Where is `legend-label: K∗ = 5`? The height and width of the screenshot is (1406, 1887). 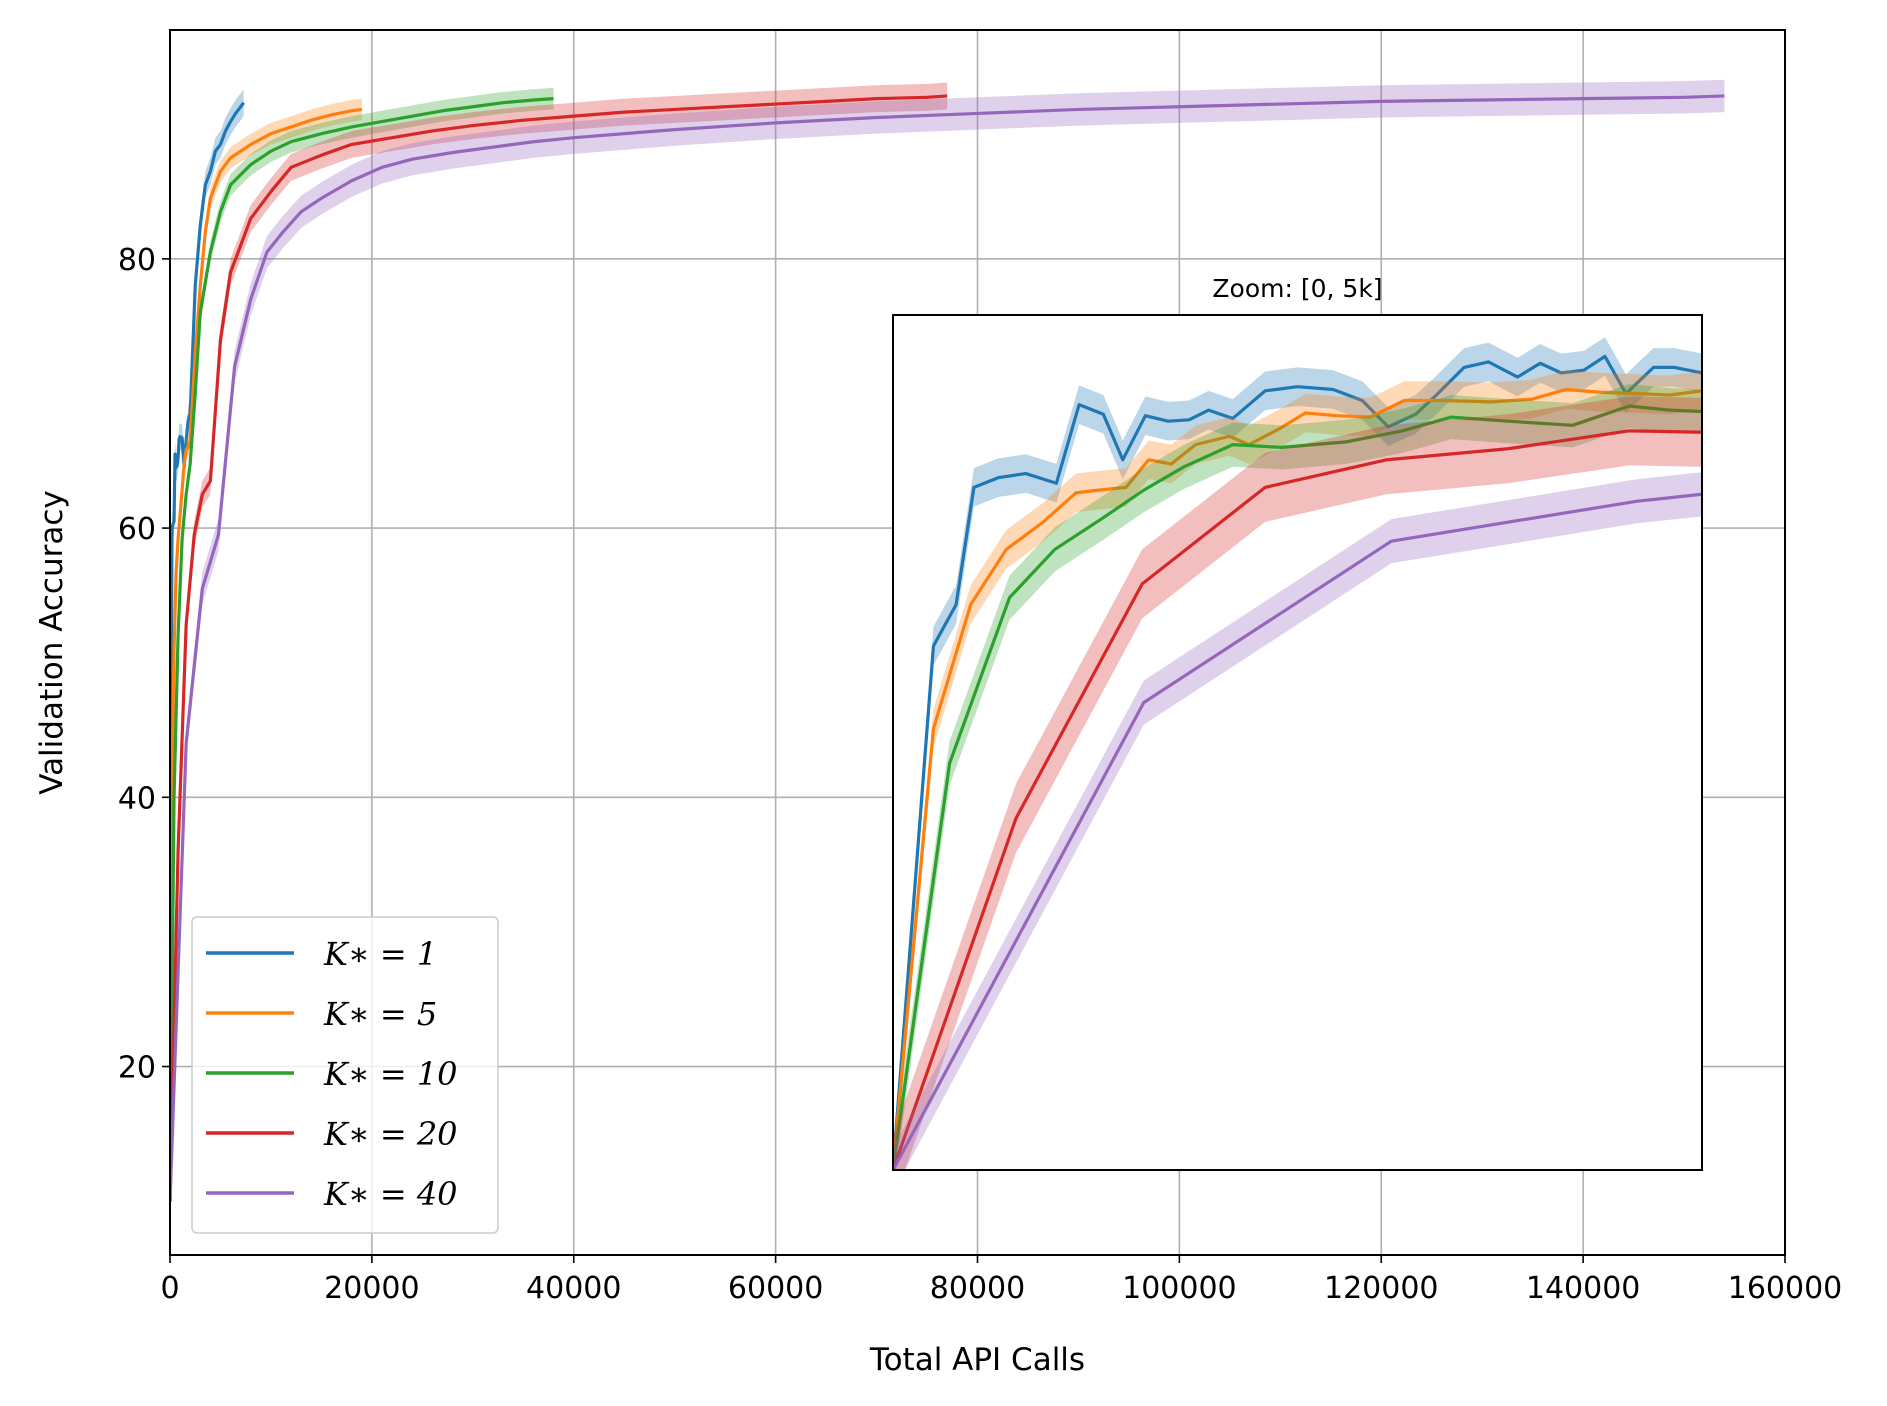 legend-label: K∗ = 5 is located at coordinates (380, 1014).